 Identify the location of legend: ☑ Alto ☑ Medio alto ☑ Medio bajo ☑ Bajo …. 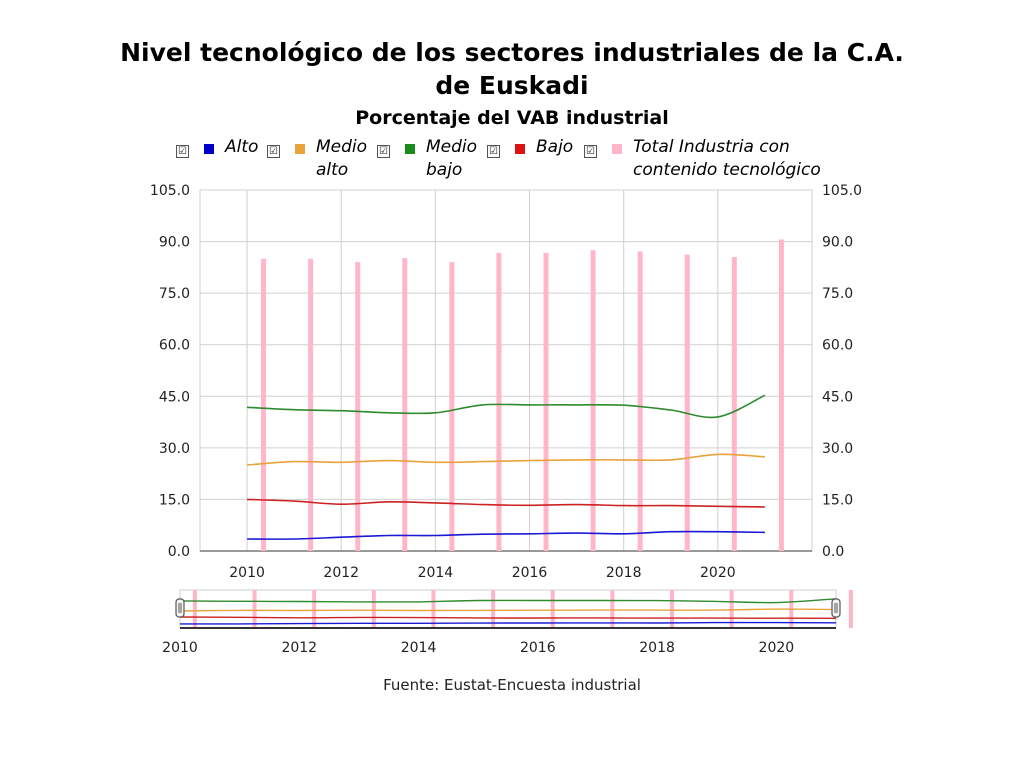
(516, 159).